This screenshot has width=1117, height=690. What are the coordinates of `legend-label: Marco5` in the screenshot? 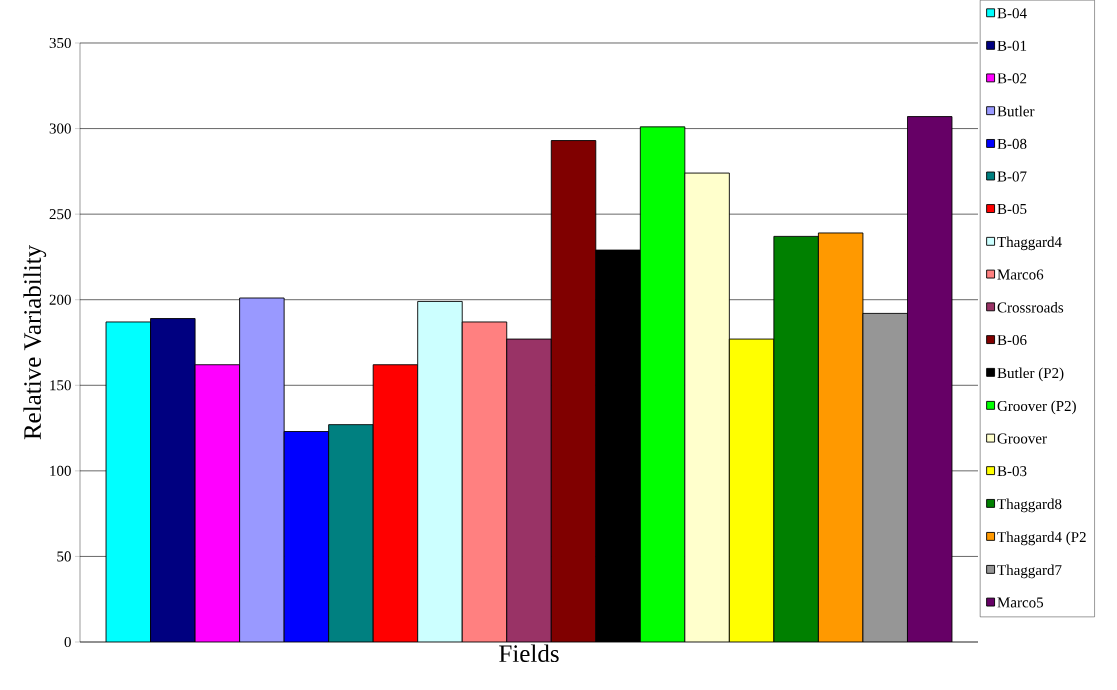 It's located at (1020, 602).